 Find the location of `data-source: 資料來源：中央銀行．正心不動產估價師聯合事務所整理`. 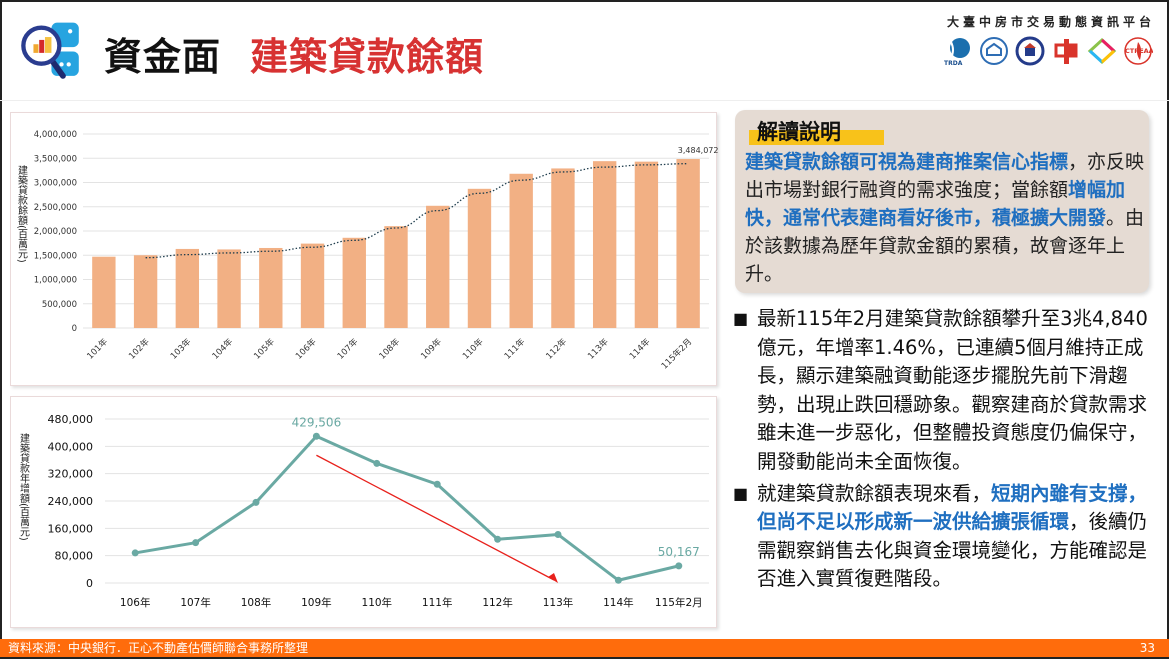

data-source: 資料來源：中央銀行．正心不動產估價師聯合事務所整理 is located at coordinates (158, 648).